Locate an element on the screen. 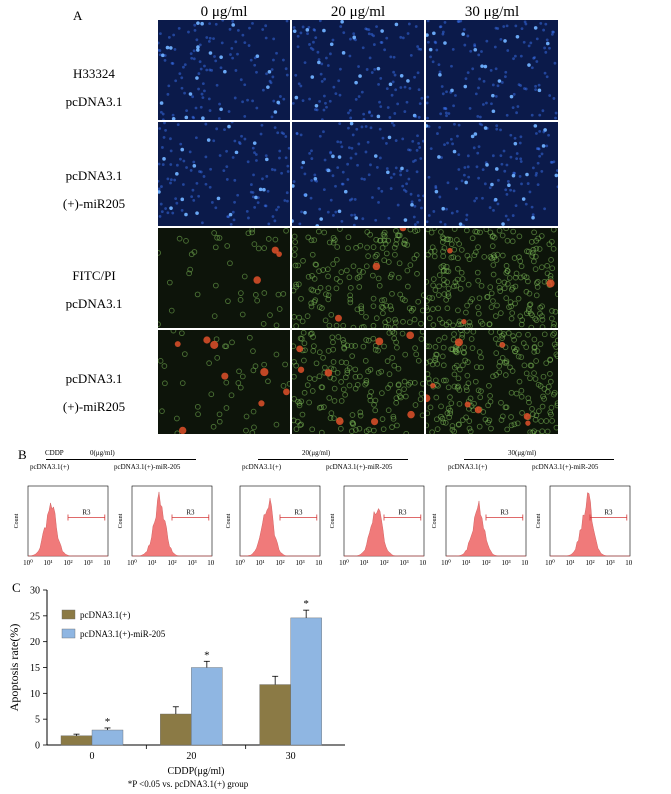 This screenshot has height=794, width=671. flow-histogram-1-0: R3 Count 10⁰ 10¹ 10² 10³ 10⁴ is located at coordinates (274, 526).